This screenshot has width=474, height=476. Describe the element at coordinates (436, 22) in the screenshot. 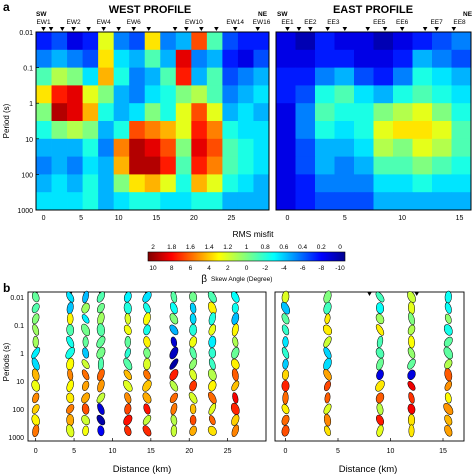

I see `station-label: EE7` at that location.